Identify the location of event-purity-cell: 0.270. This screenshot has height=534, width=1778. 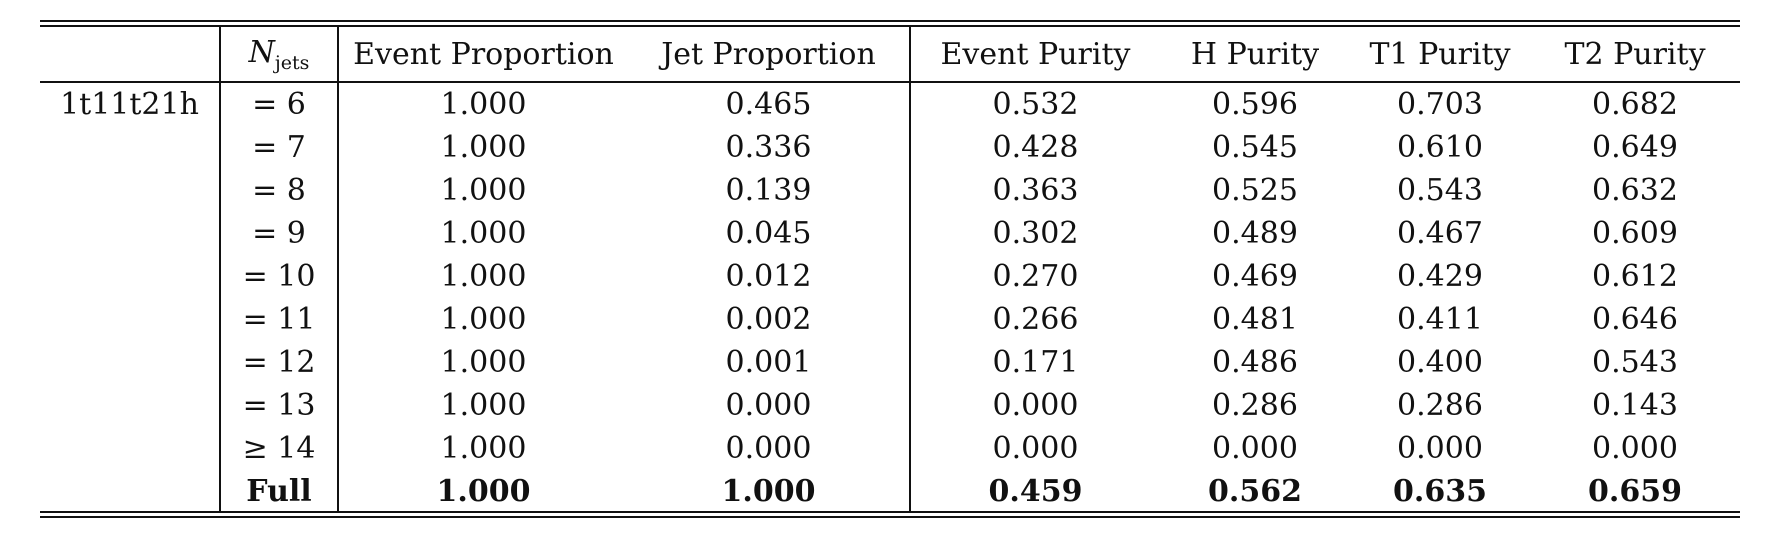
(1034, 276).